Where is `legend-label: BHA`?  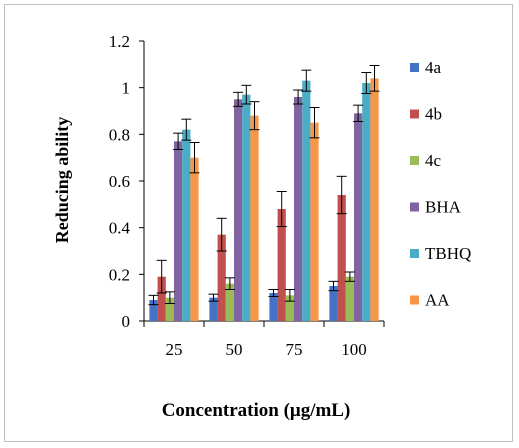 legend-label: BHA is located at coordinates (443, 207).